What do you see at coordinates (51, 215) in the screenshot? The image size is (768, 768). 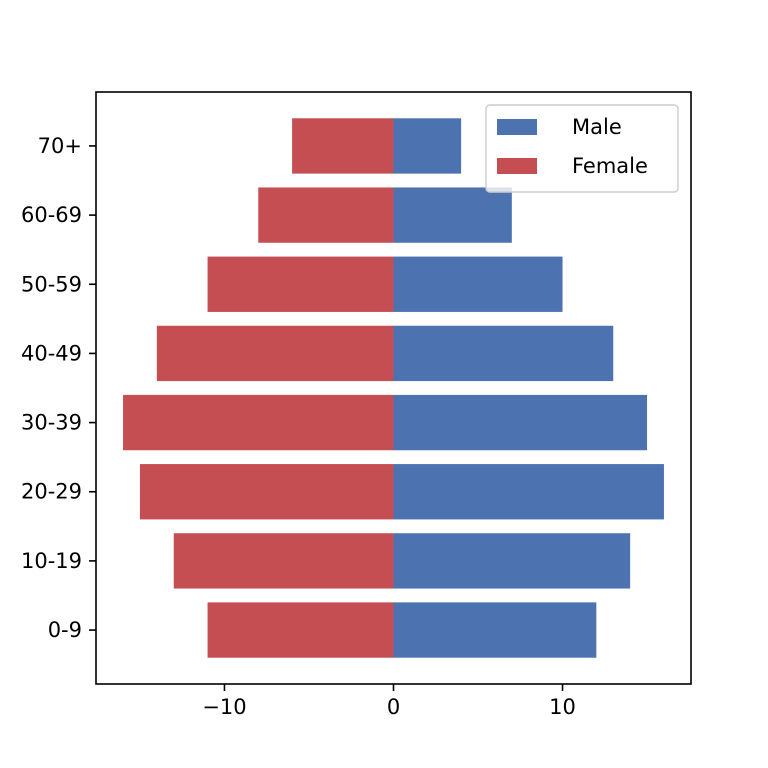 I see `y-tick-label: 60-69` at bounding box center [51, 215].